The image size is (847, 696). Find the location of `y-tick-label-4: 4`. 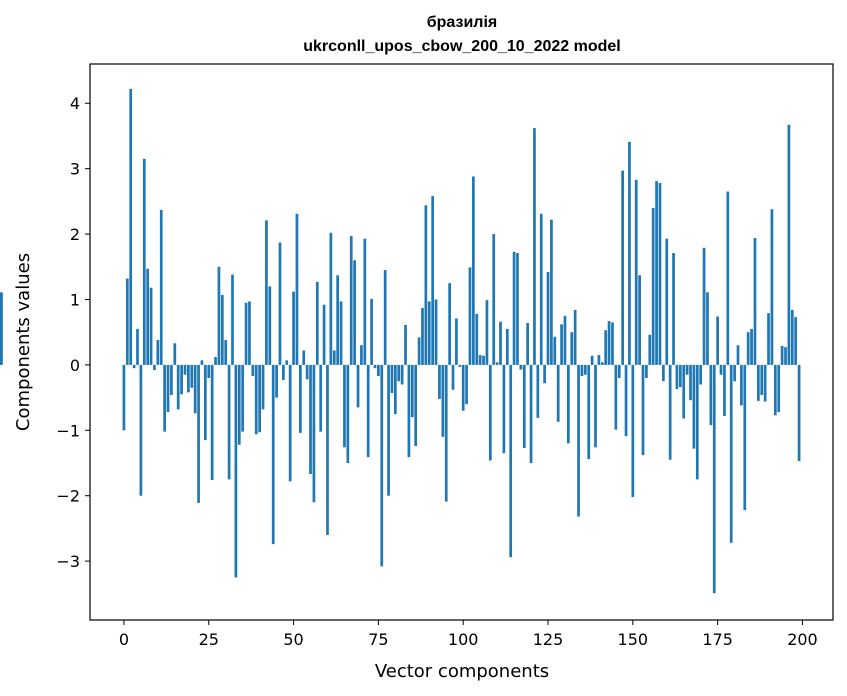

y-tick-label-4: 4 is located at coordinates (75, 103).